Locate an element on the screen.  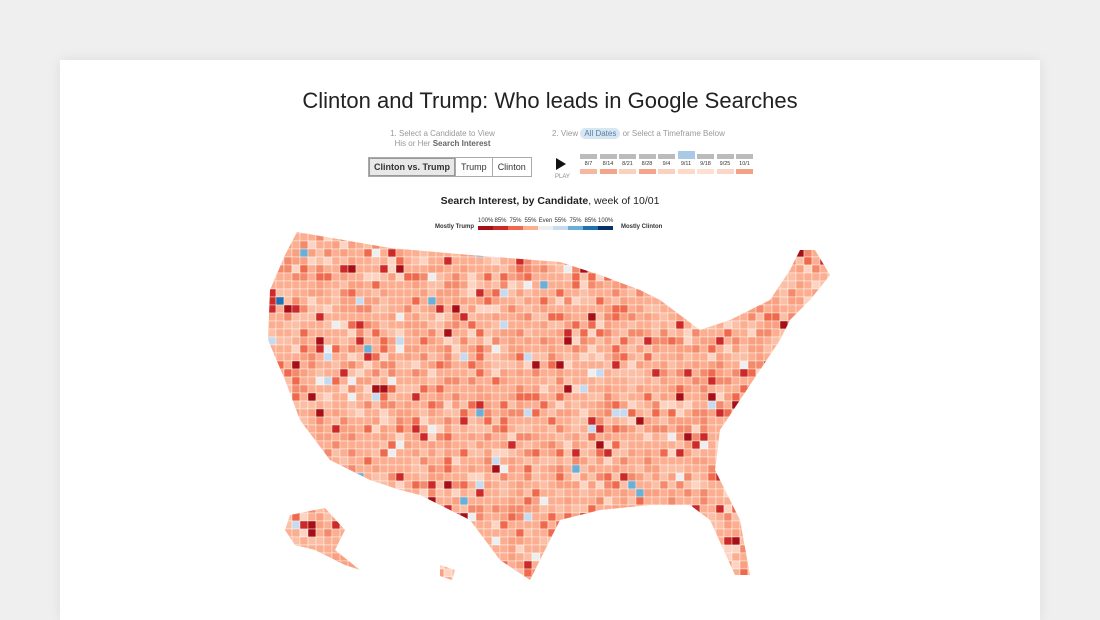
week-button: 9/4 is located at coordinates (666, 164).